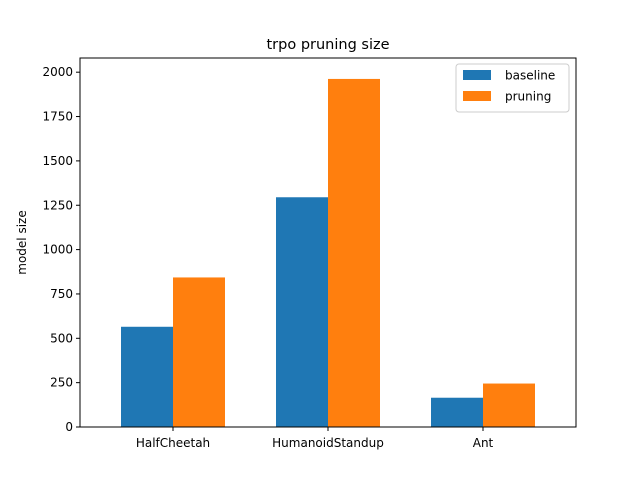 The width and height of the screenshot is (640, 480). Describe the element at coordinates (61, 383) in the screenshot. I see `y-tick-label: 250` at that location.